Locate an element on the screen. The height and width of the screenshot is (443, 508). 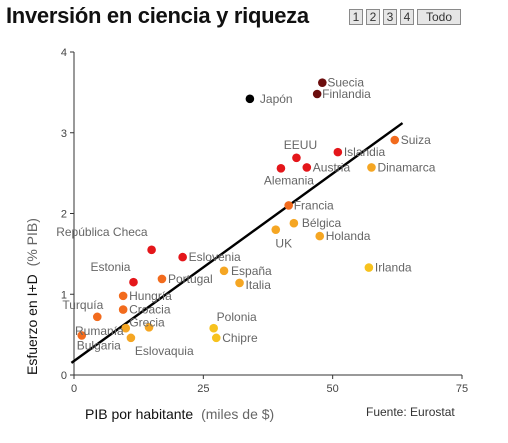
source-note: Fuente: Eurostat is located at coordinates (410, 412).